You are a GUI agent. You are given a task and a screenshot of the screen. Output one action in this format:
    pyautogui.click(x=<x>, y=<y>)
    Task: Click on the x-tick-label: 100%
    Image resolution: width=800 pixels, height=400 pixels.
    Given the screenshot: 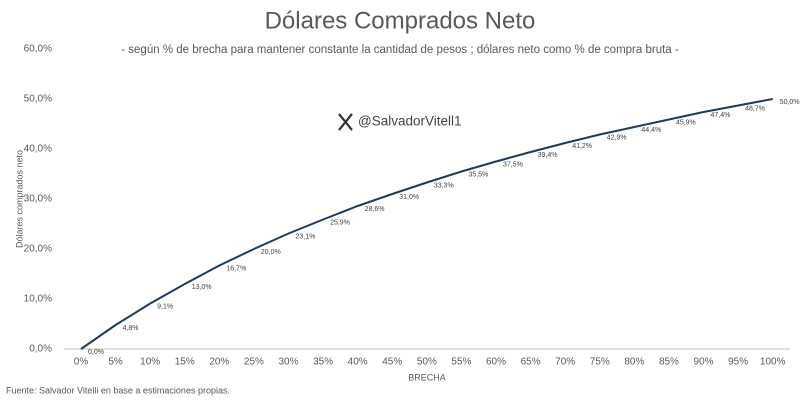 What is the action you would take?
    pyautogui.click(x=773, y=362)
    